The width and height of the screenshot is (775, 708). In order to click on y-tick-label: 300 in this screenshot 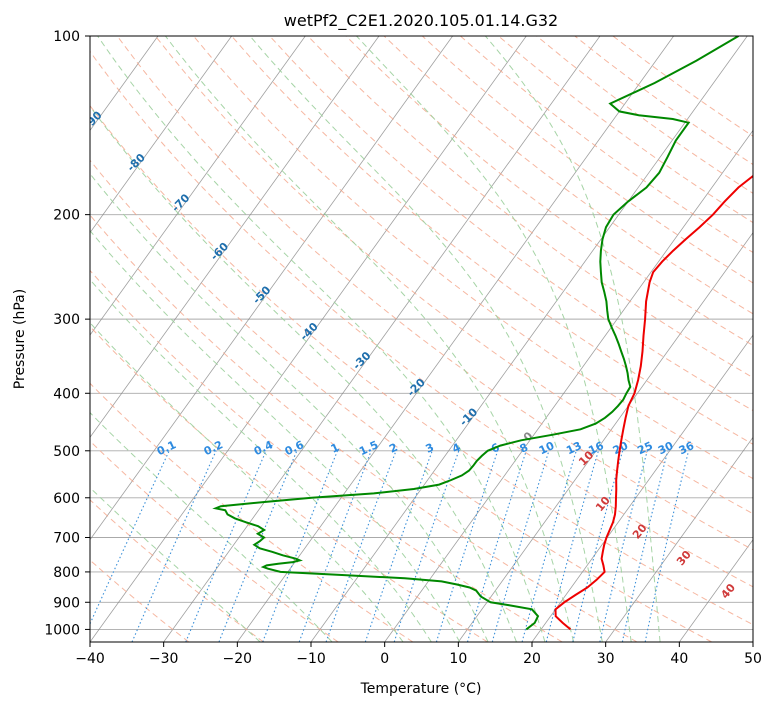, I will do `click(66, 320)`.